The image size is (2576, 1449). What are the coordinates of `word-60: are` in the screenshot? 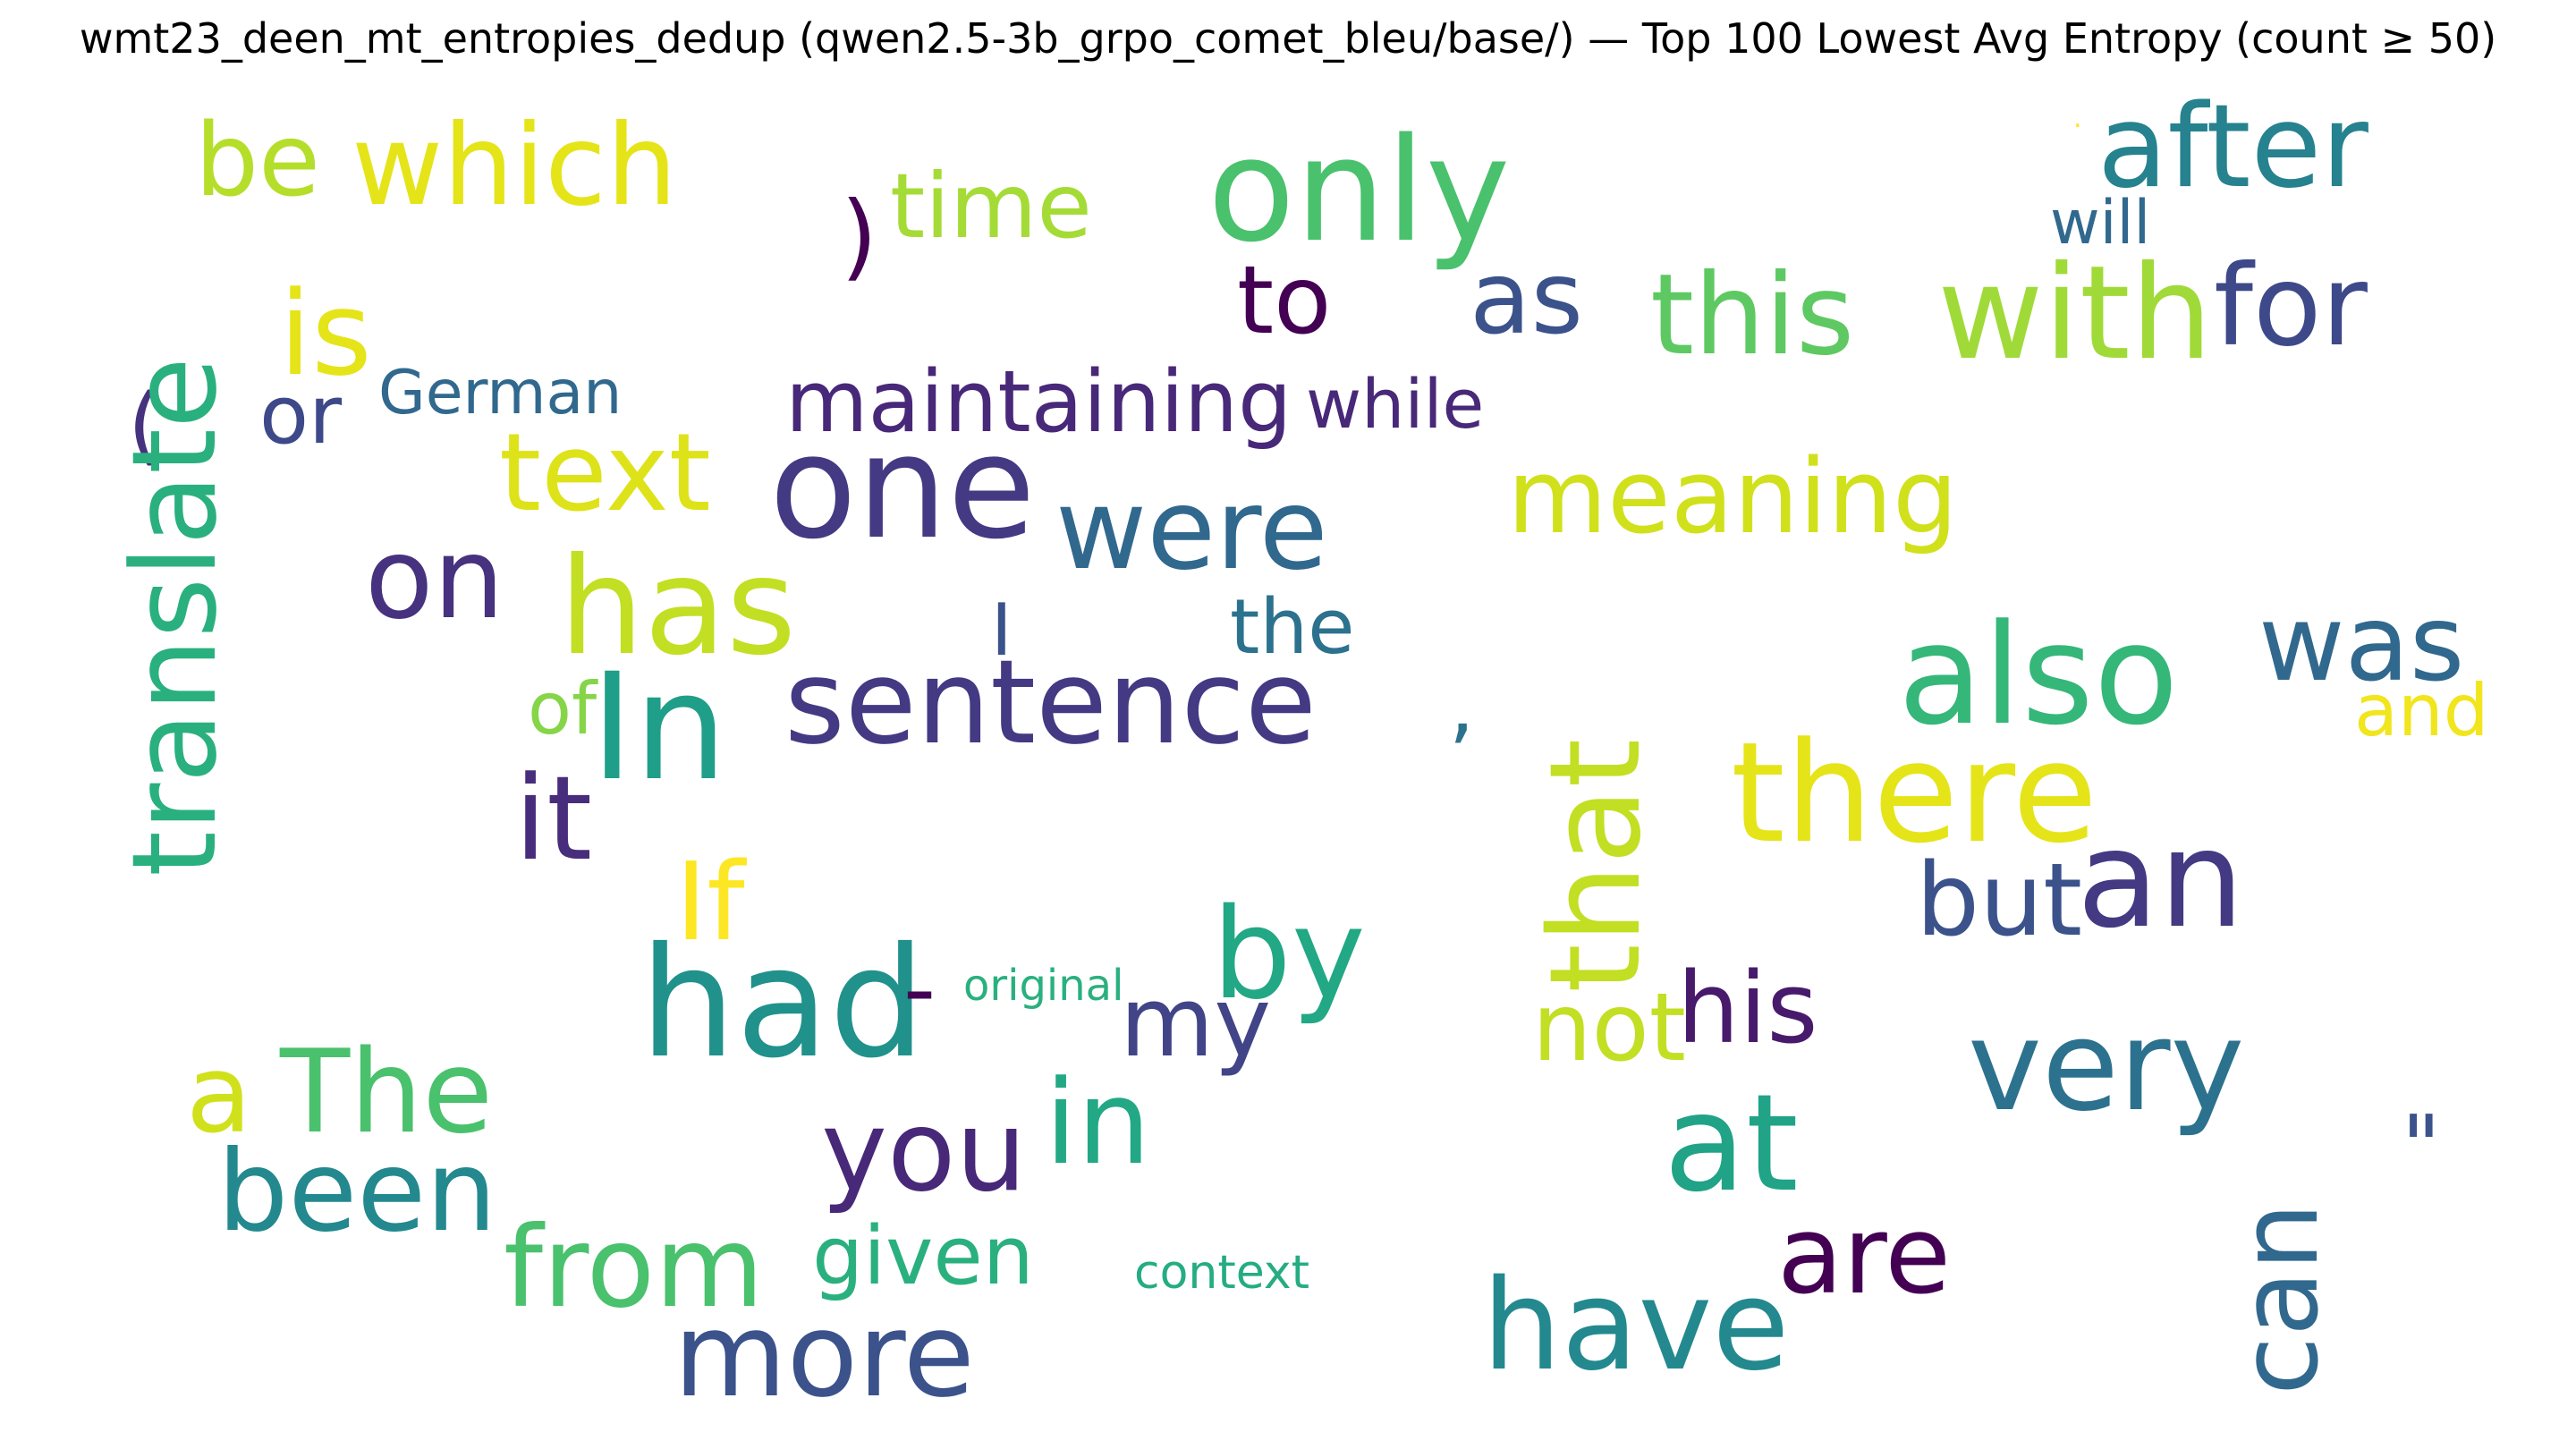 It's located at (1864, 1256).